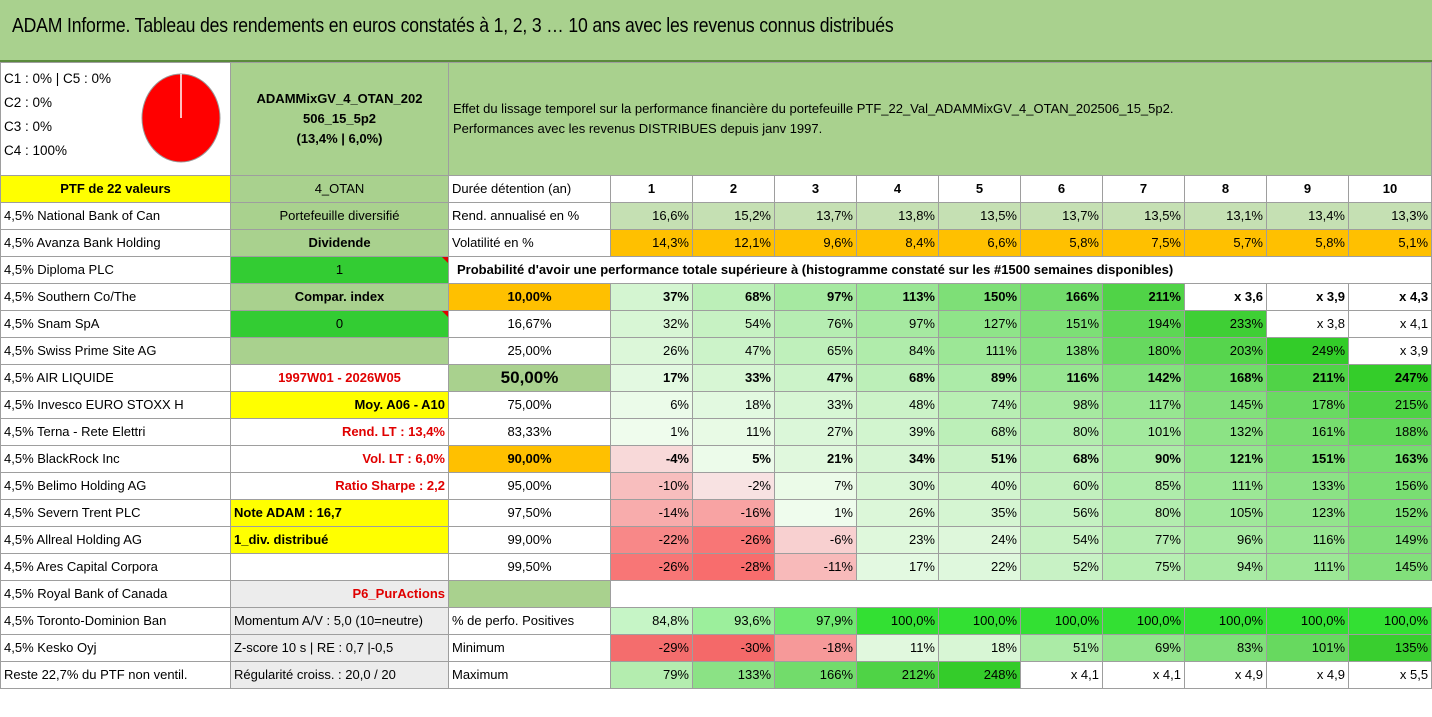 The image size is (1432, 717). Describe the element at coordinates (339, 216) in the screenshot. I see `indicator-cell: Portefeuille diversifié` at that location.